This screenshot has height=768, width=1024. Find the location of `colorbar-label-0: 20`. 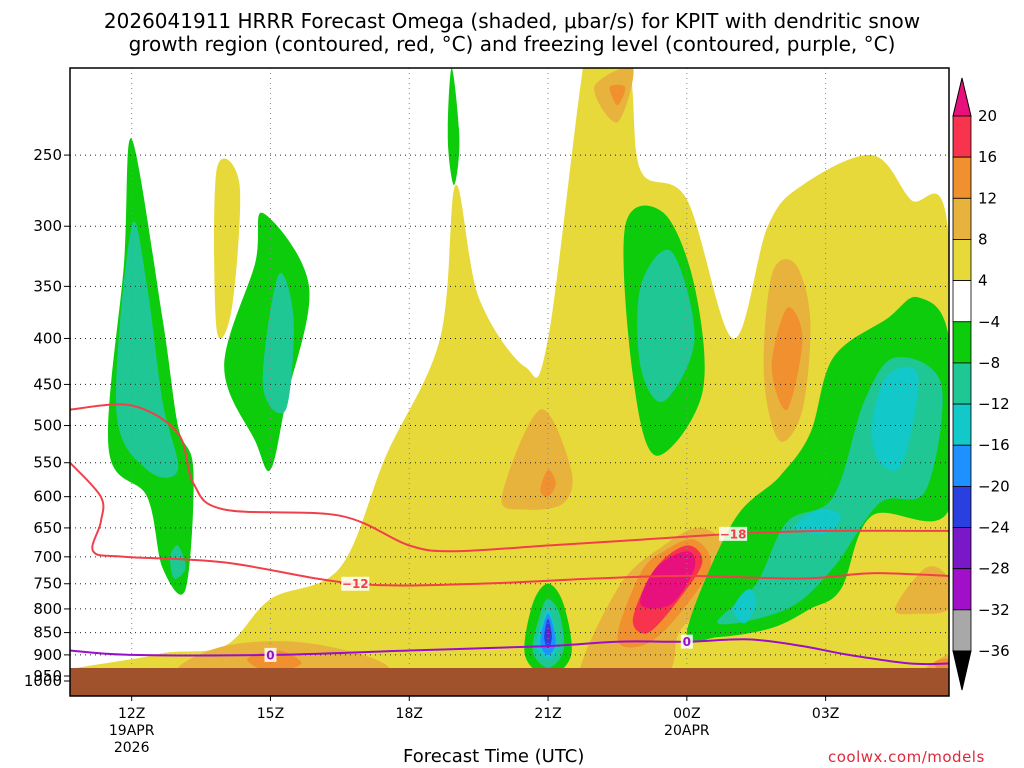

colorbar-label-0: 20 is located at coordinates (987, 116).